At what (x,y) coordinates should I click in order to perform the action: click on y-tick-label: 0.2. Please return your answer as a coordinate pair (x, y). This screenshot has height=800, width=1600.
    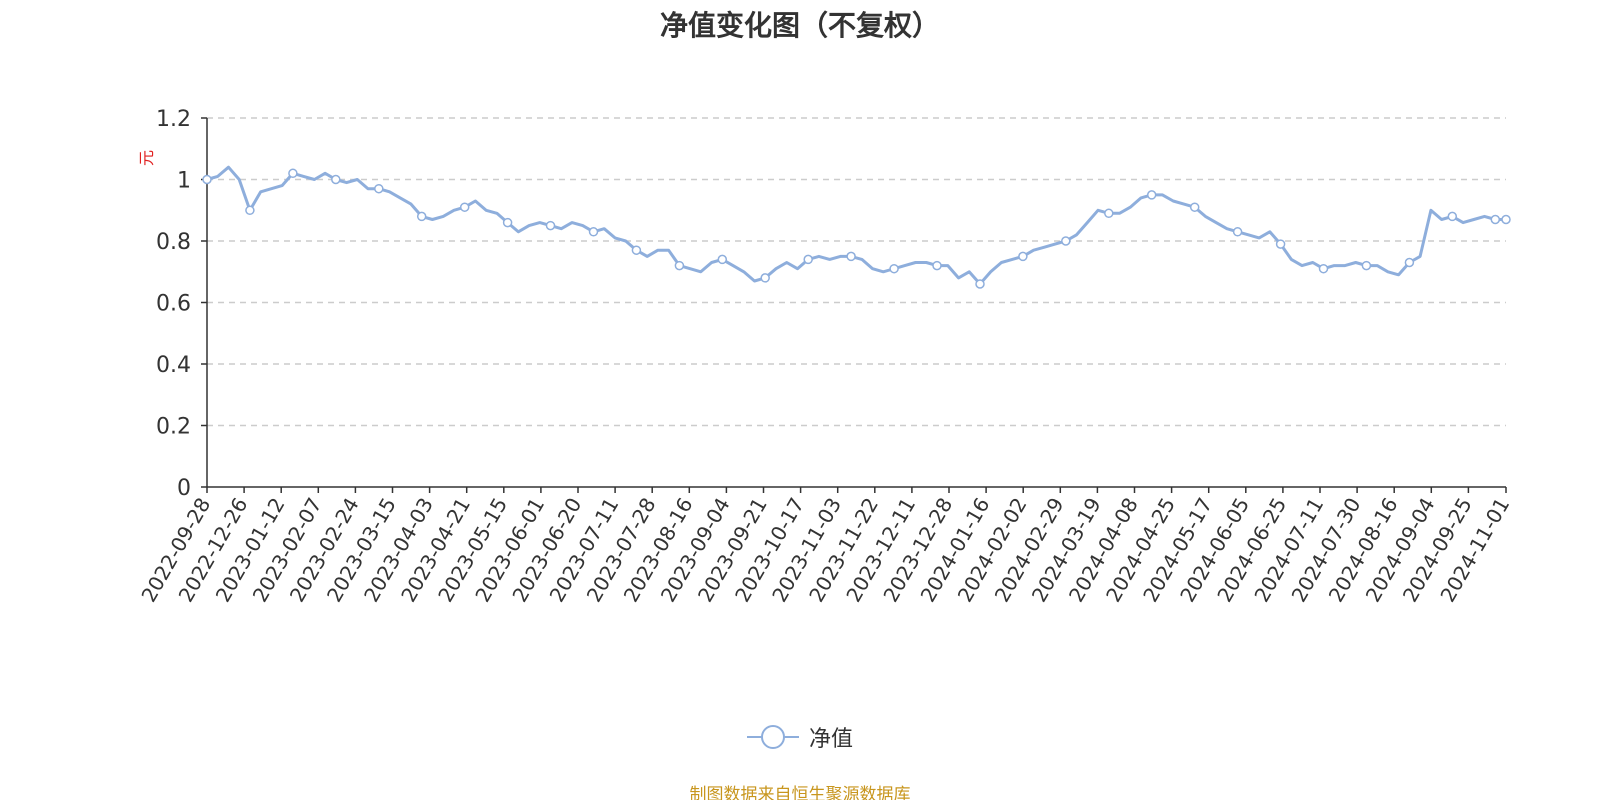
    Looking at the image, I should click on (173, 427).